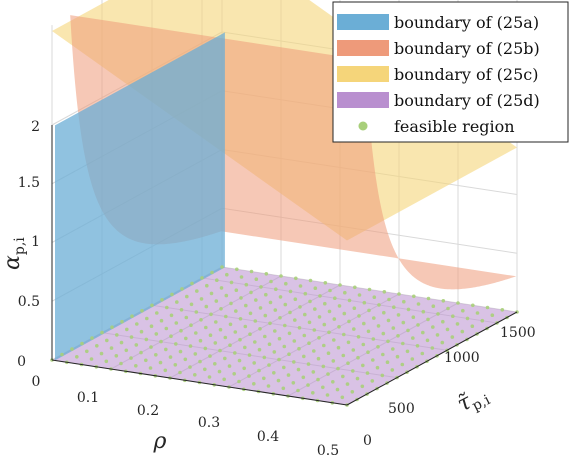 The image size is (572, 463). What do you see at coordinates (209, 423) in the screenshot?
I see `x-tick-label: 0.3` at bounding box center [209, 423].